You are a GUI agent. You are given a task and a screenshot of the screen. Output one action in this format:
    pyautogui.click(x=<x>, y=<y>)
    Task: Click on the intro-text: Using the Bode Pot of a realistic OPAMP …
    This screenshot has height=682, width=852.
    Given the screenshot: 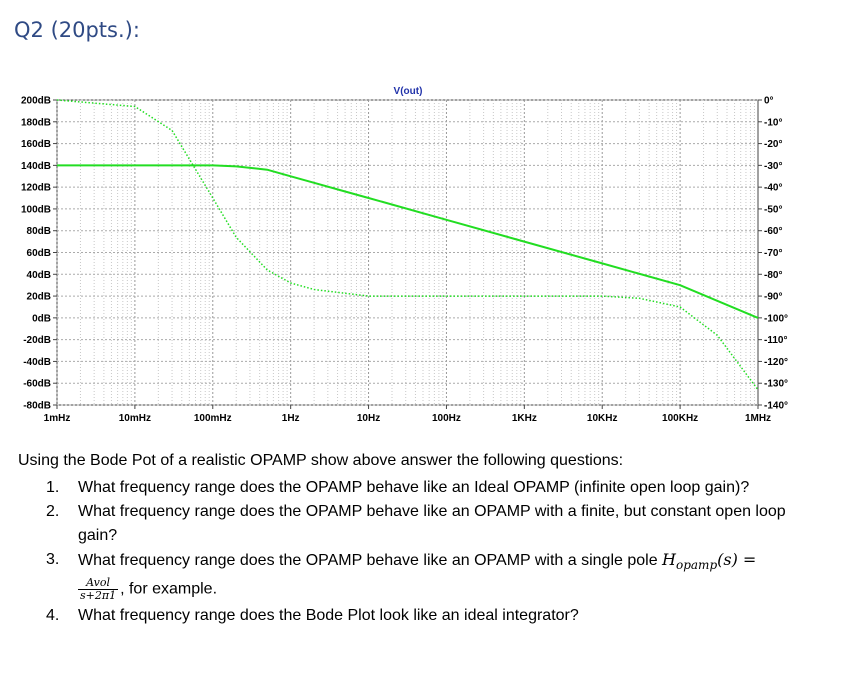 What is the action you would take?
    pyautogui.click(x=321, y=460)
    